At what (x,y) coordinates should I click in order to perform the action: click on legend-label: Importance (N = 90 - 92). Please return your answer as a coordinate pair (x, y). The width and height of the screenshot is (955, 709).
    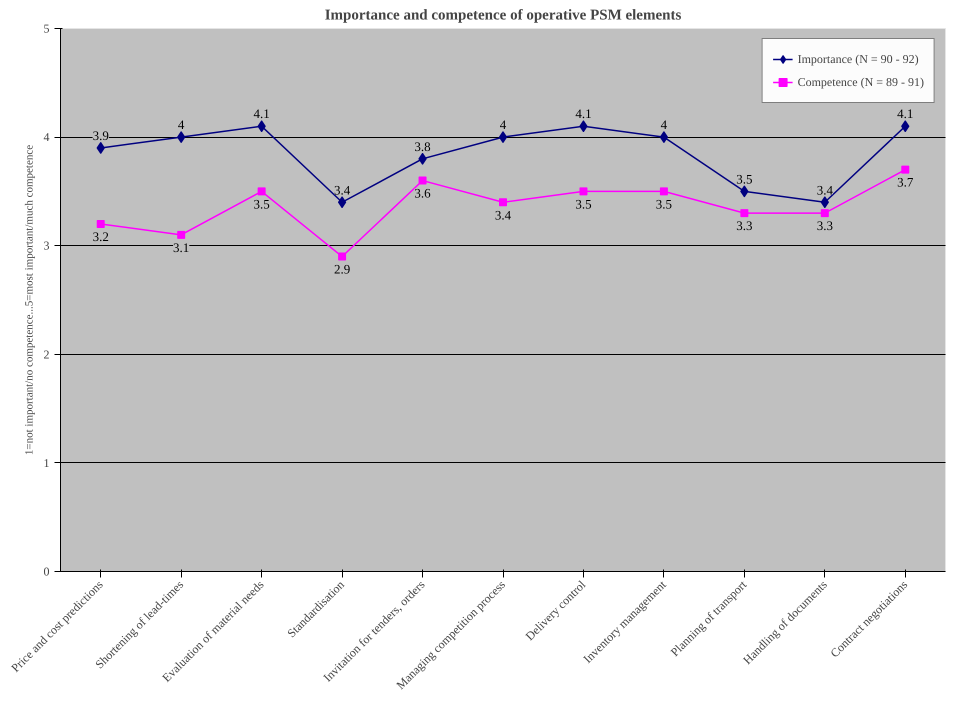
    Looking at the image, I should click on (858, 59).